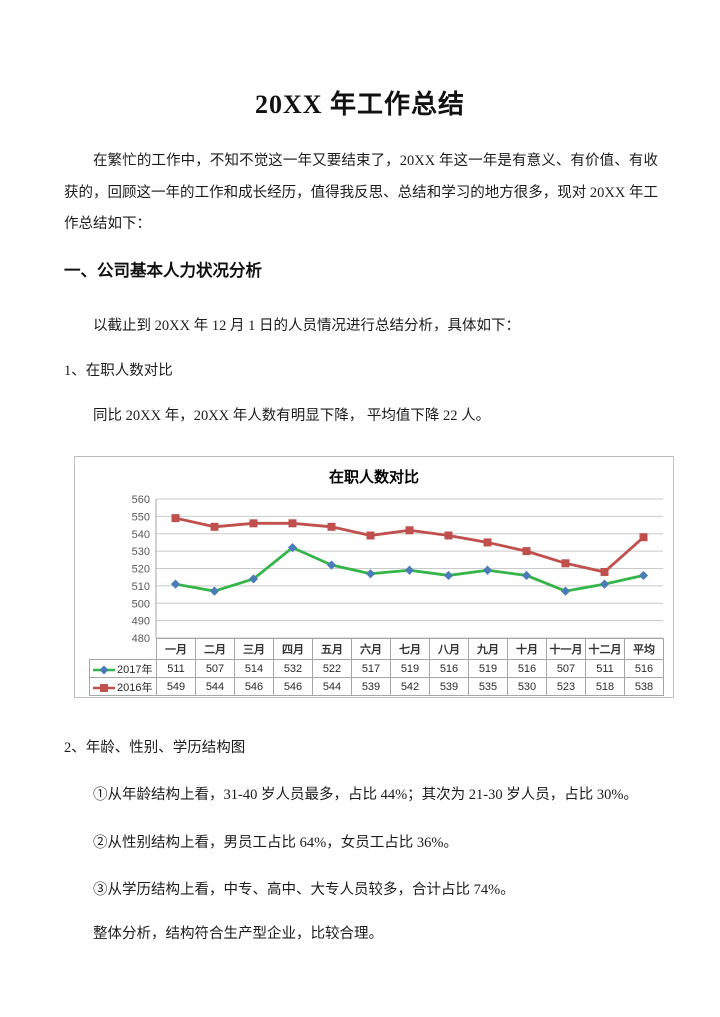 Image resolution: width=720 pixels, height=1017 pixels. I want to click on value-cell: 517, so click(371, 668).